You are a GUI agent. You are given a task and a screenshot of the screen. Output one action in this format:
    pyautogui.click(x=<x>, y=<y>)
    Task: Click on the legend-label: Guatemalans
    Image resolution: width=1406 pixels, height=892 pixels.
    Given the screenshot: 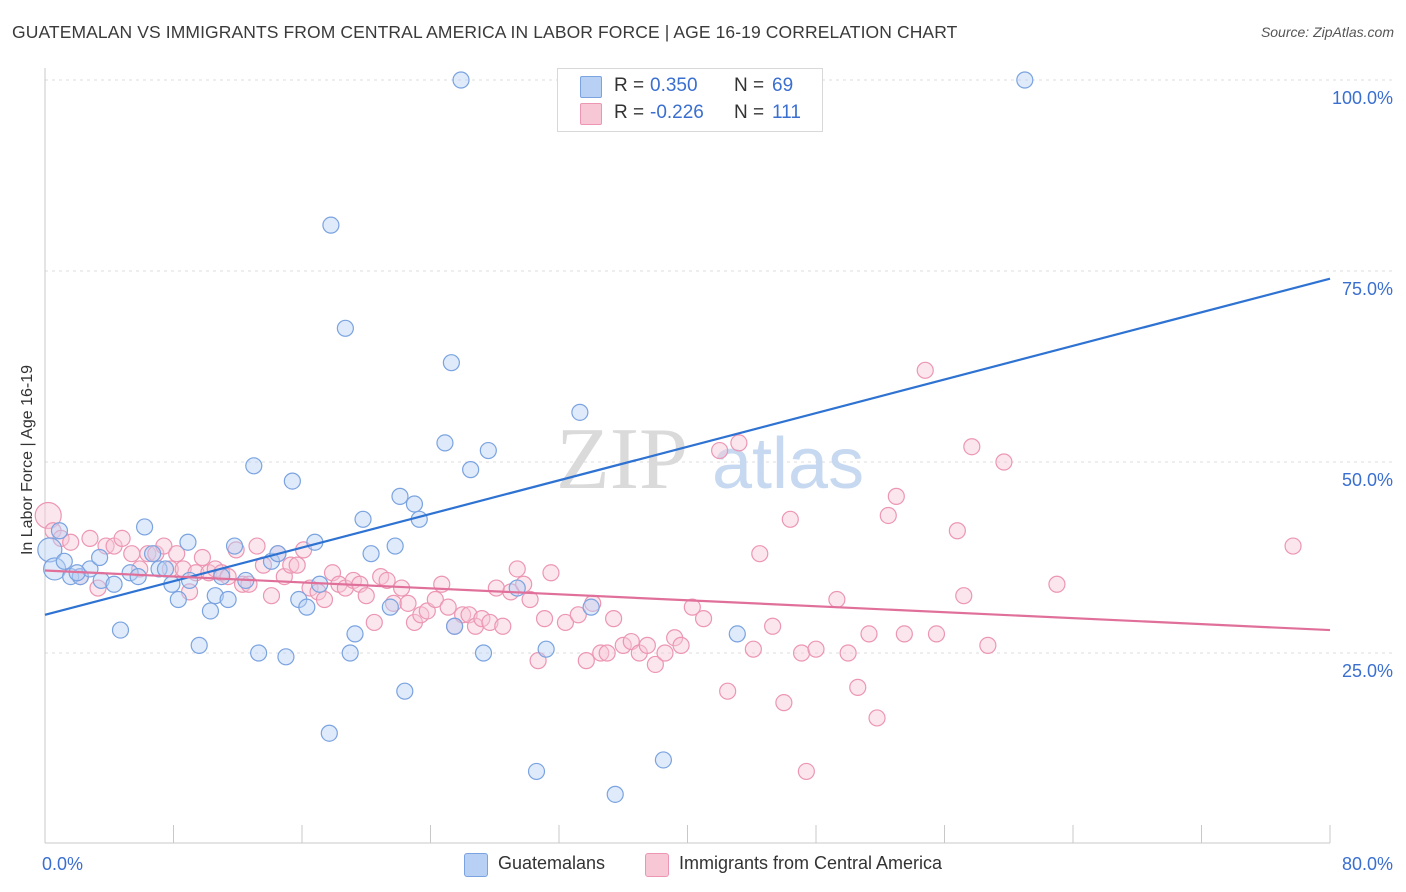 What is the action you would take?
    pyautogui.click(x=552, y=863)
    